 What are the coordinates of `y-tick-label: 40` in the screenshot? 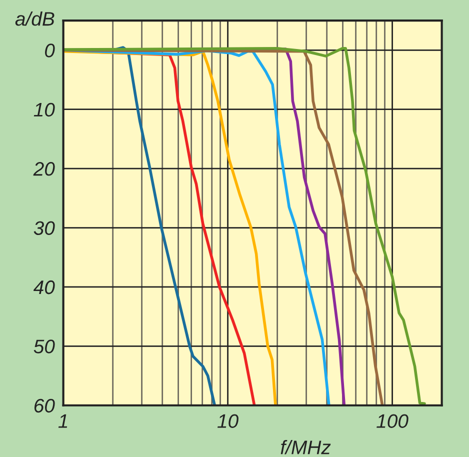 It's located at (44, 287).